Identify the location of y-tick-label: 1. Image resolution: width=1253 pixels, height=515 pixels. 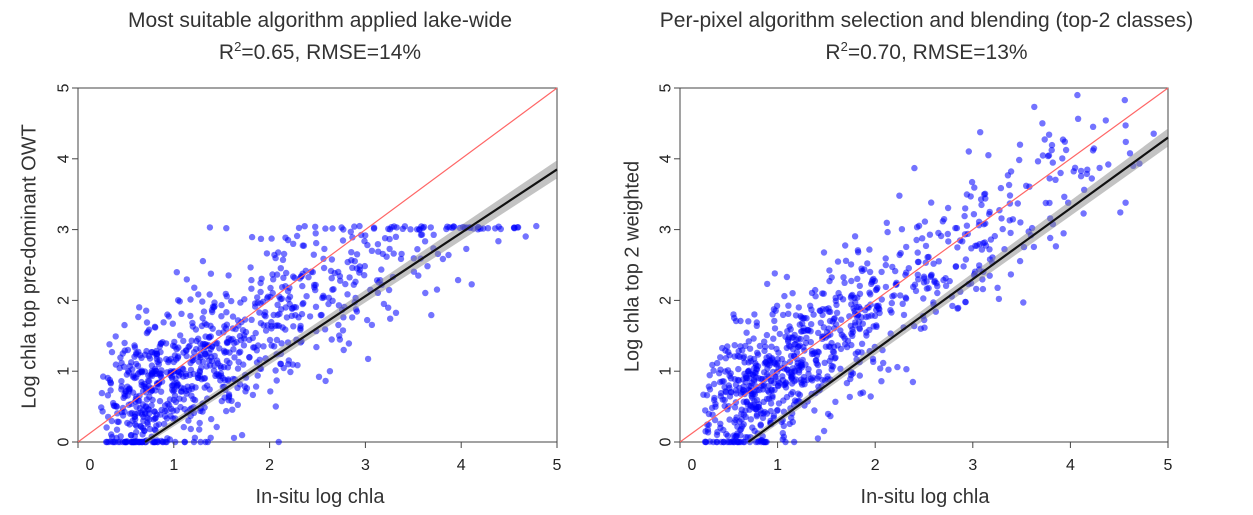
(666, 371).